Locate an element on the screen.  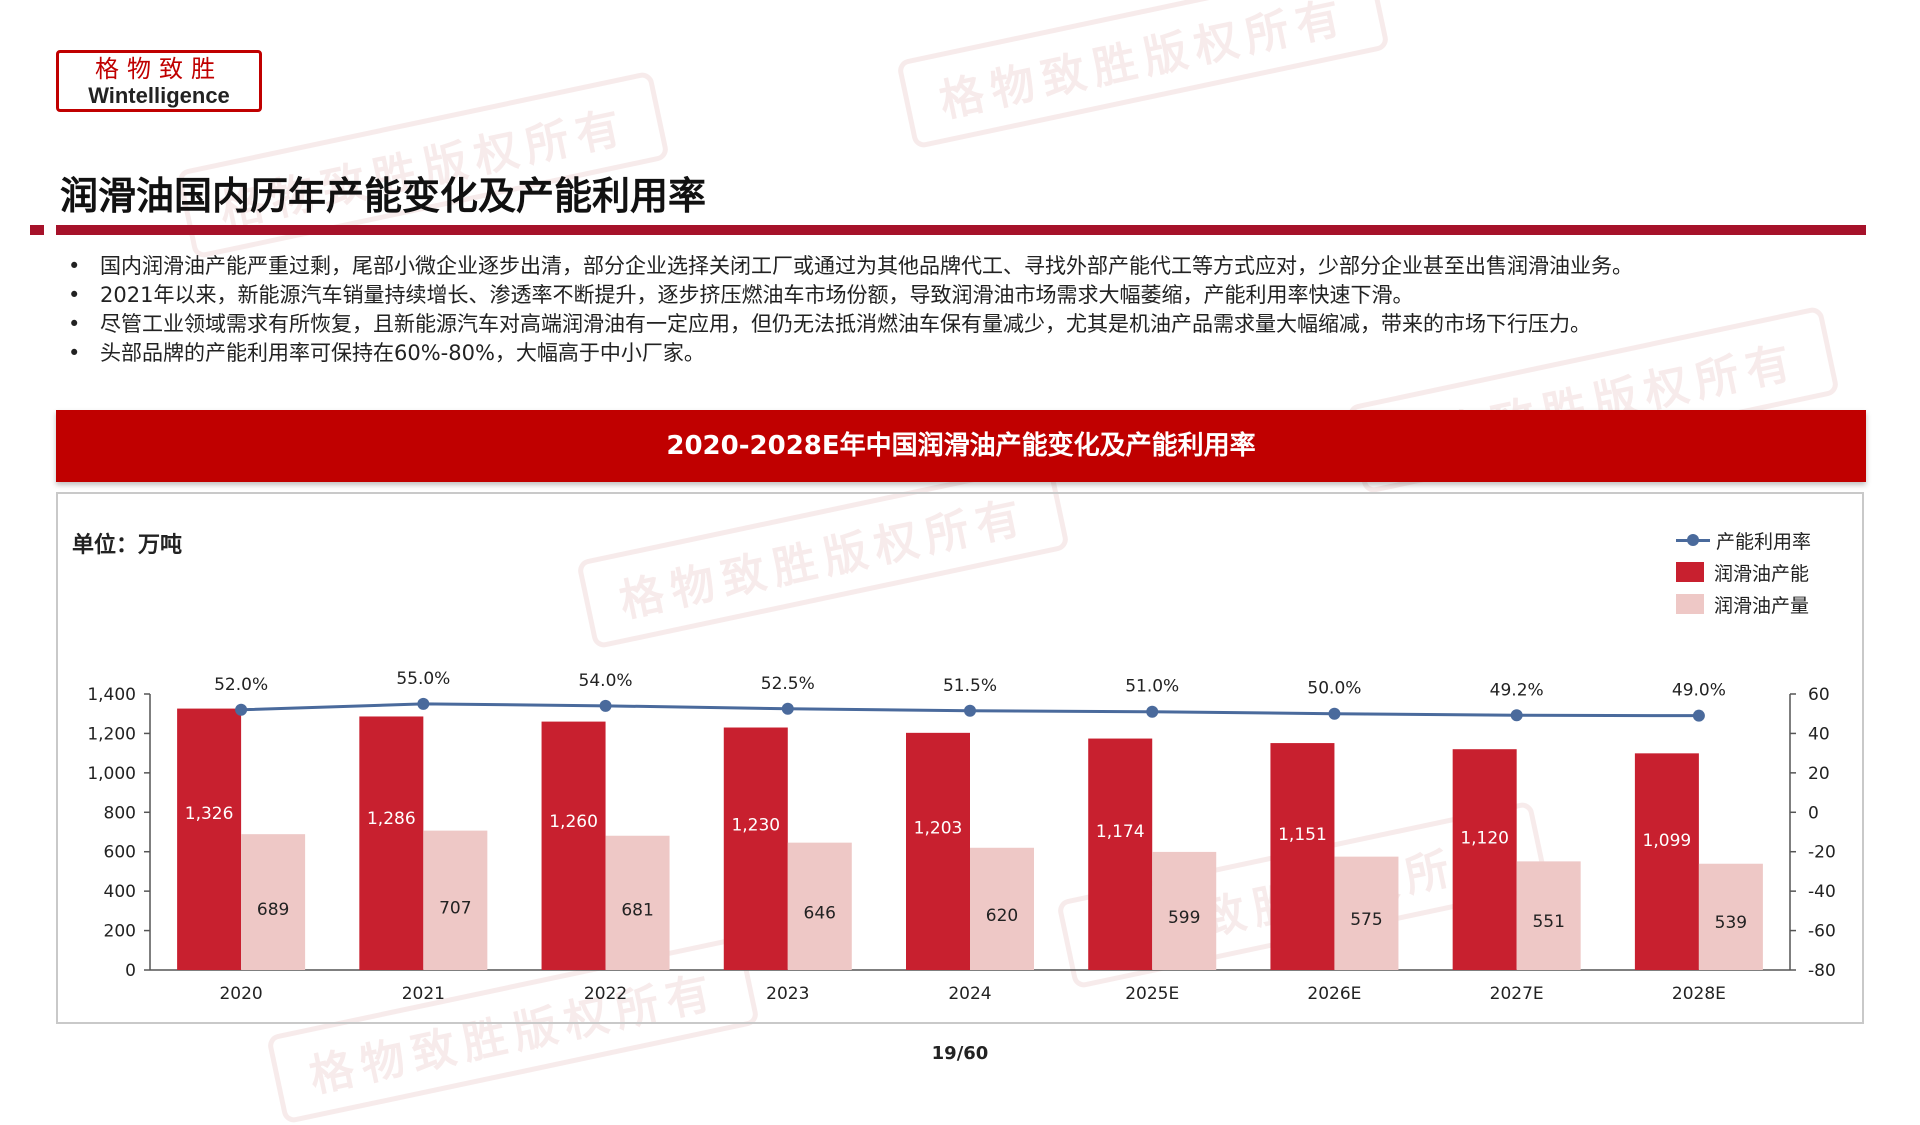
title-divider is located at coordinates (961, 230).